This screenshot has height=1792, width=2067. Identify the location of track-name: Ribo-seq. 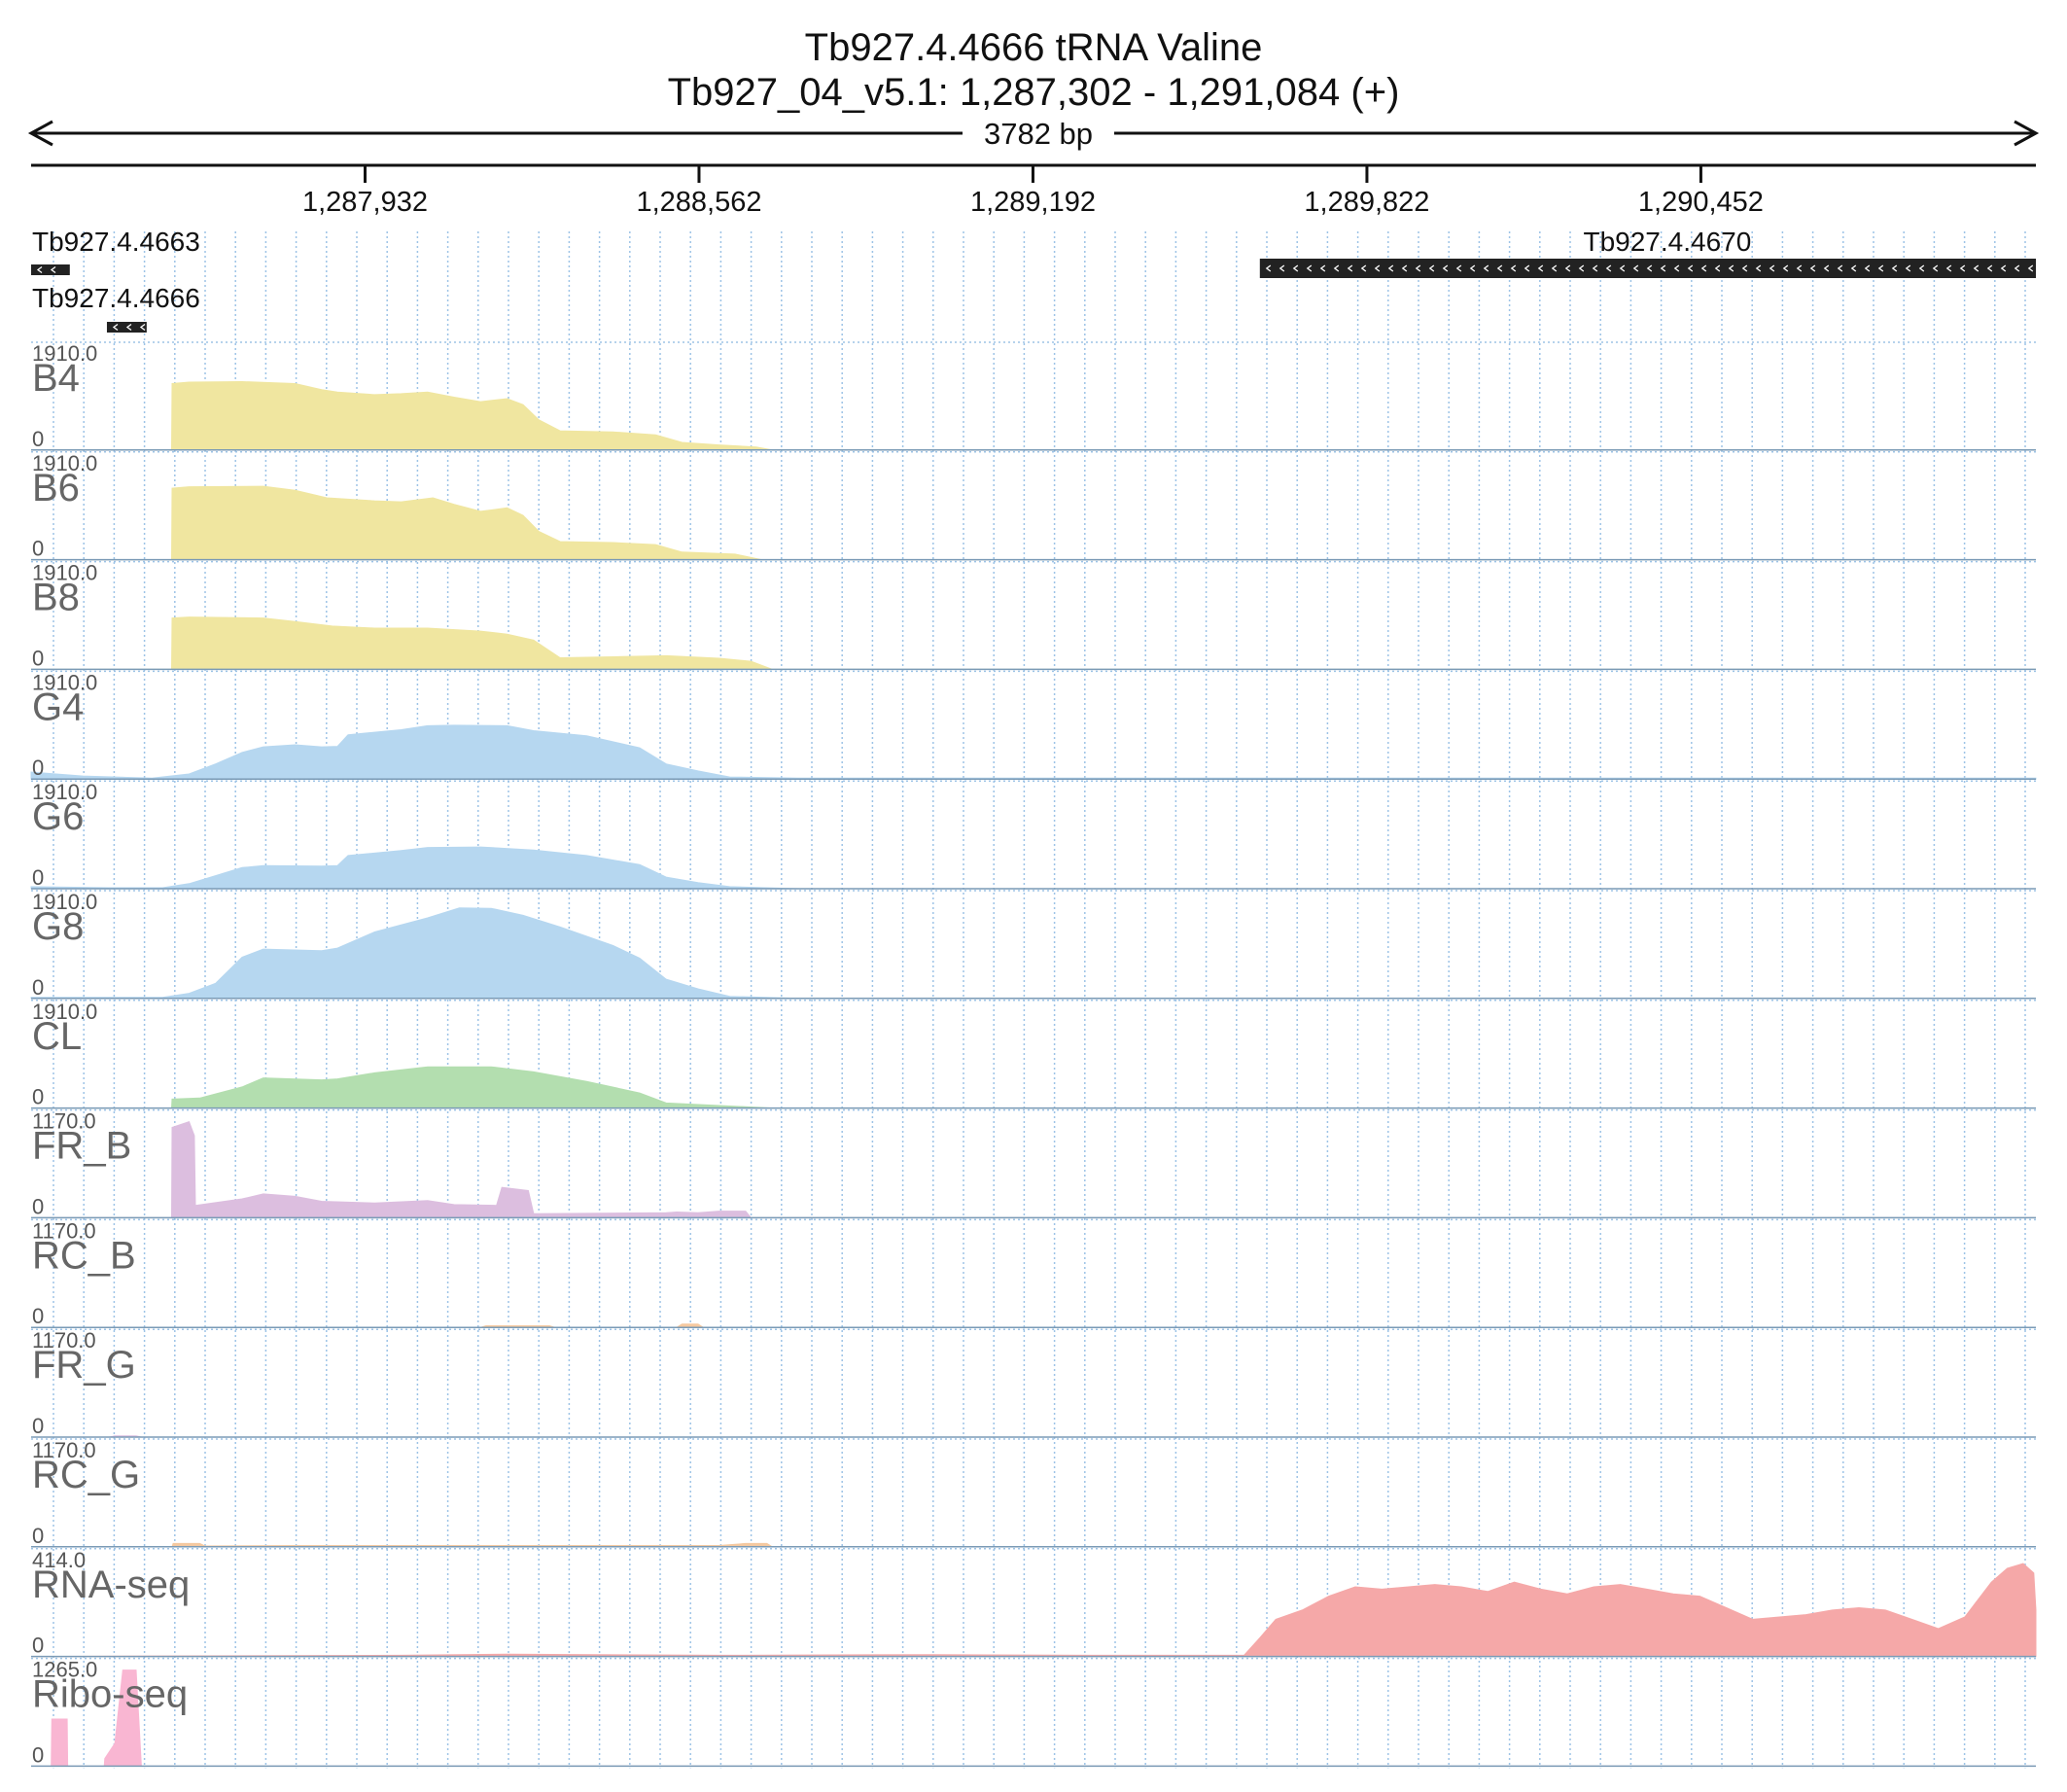
(110, 1694).